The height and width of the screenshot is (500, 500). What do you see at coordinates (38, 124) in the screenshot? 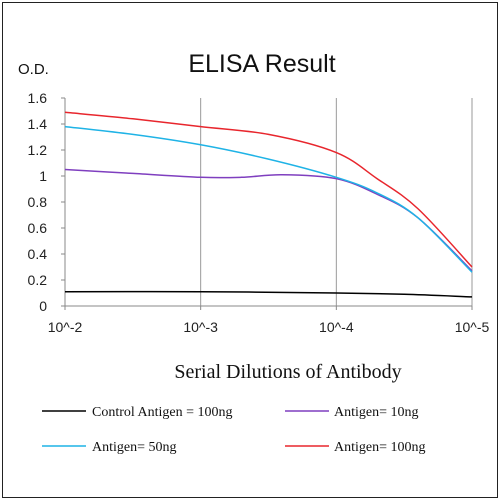
I see `y-tick-label: 1.4` at bounding box center [38, 124].